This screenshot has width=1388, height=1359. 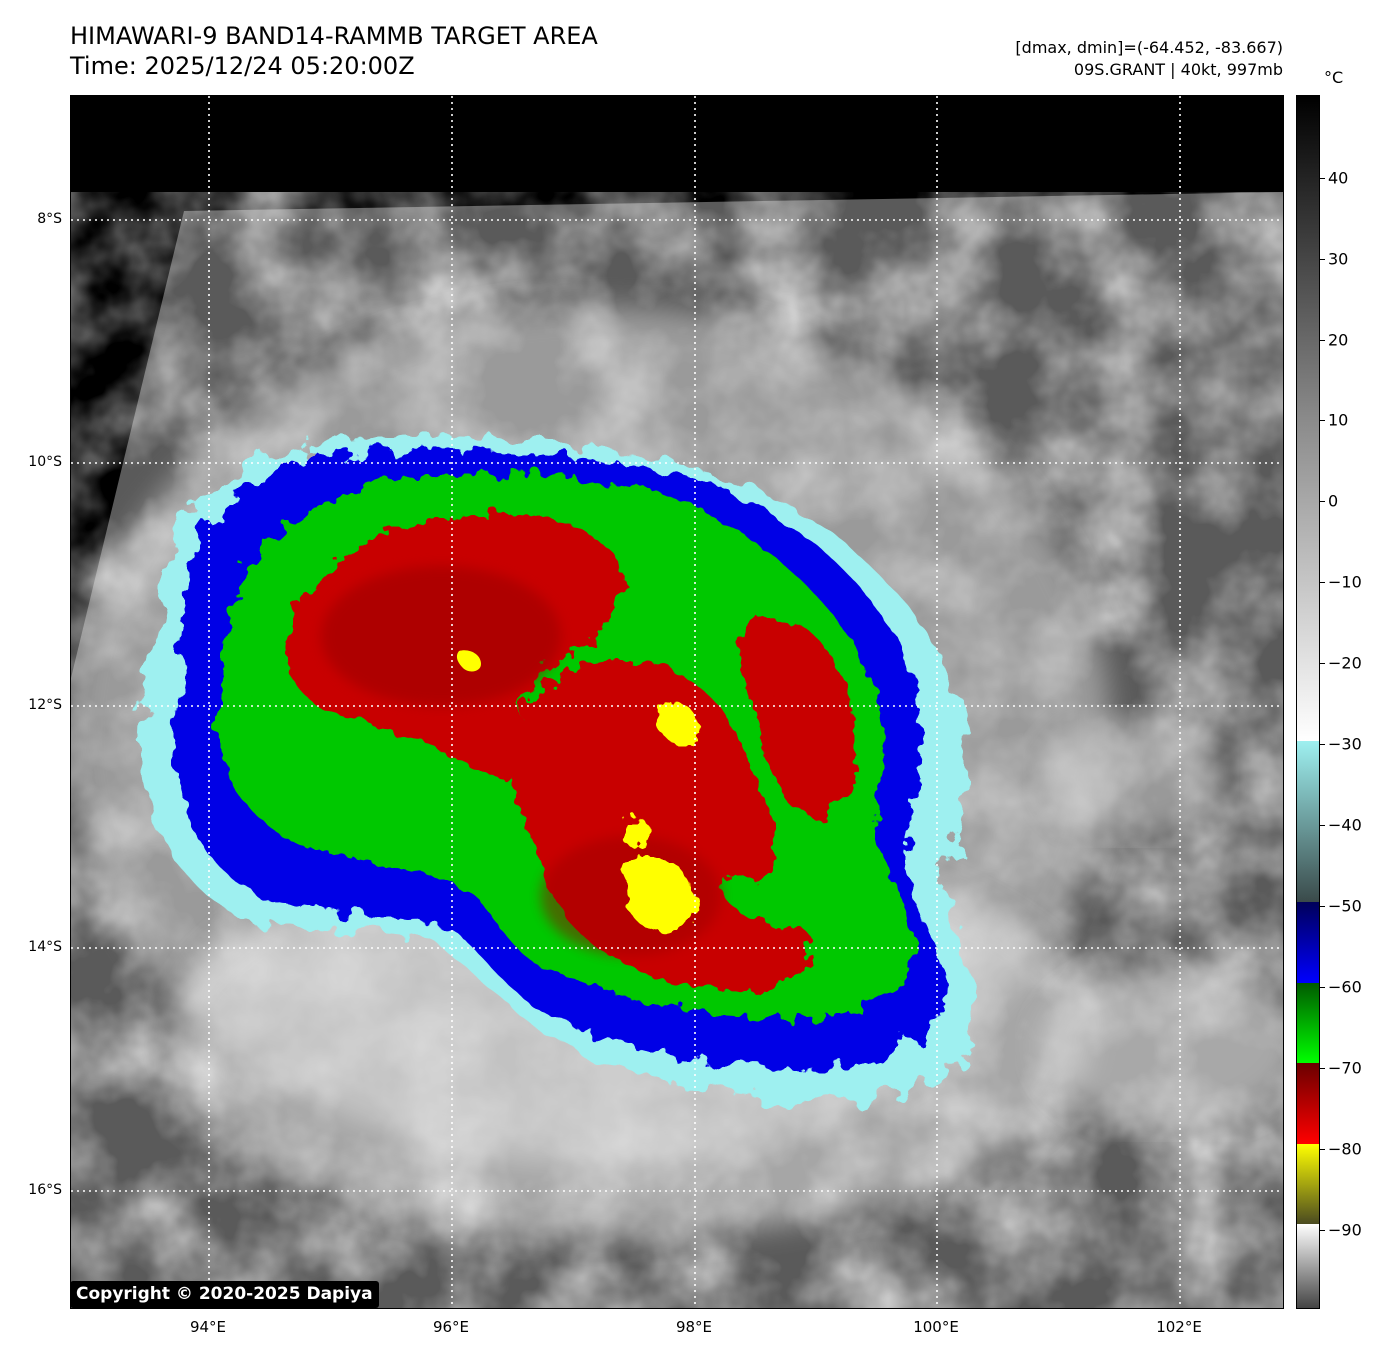 I want to click on lon-label-96e: 96°E, so click(x=451, y=1327).